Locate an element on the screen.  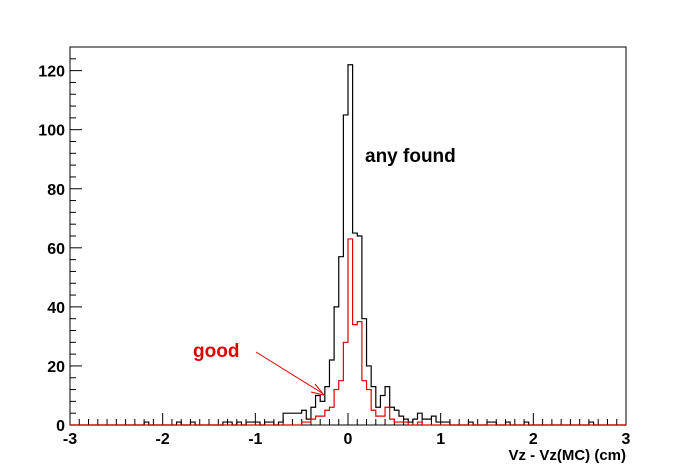
annotation-good: good is located at coordinates (216, 351).